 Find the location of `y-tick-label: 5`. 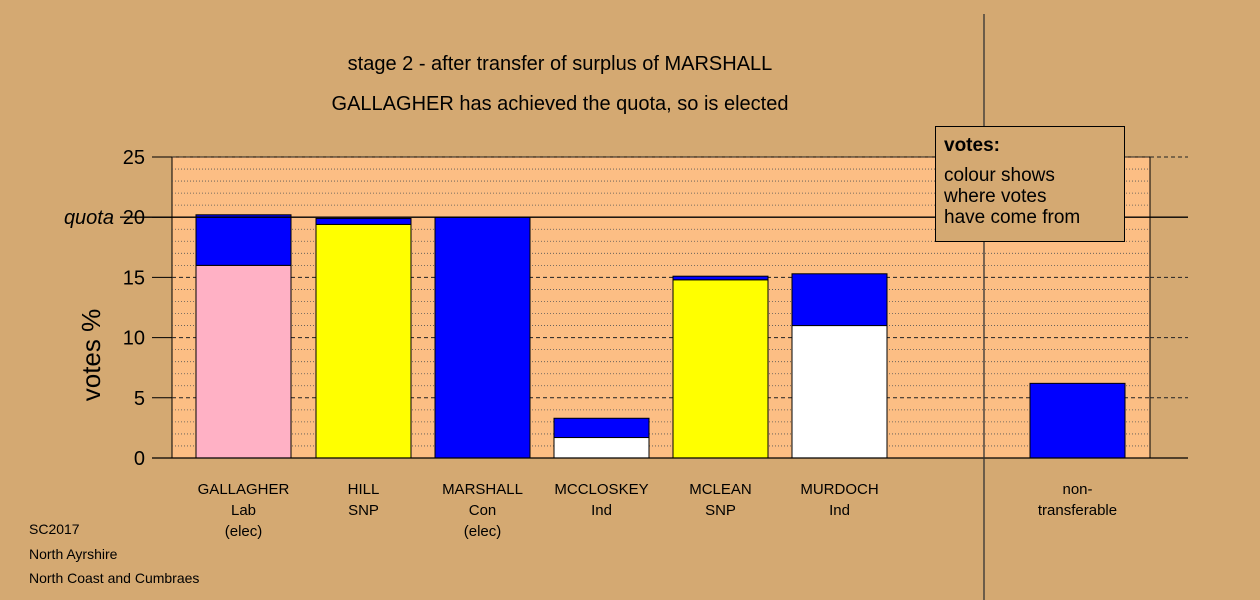

y-tick-label: 5 is located at coordinates (139, 399).